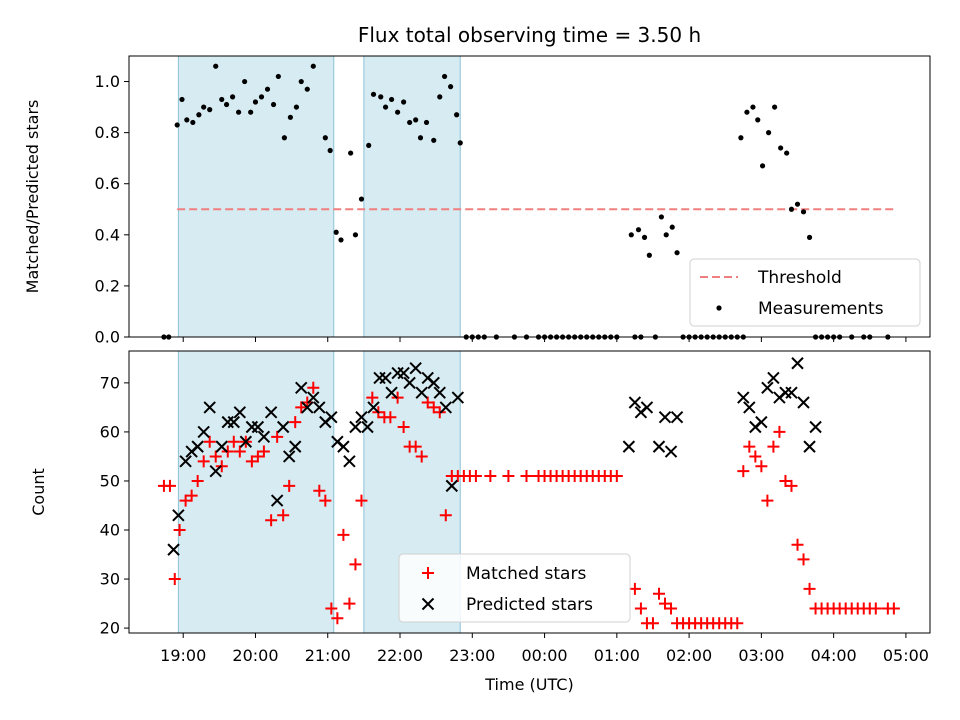  I want to click on legend-matched-label: Matched stars, so click(526, 574).